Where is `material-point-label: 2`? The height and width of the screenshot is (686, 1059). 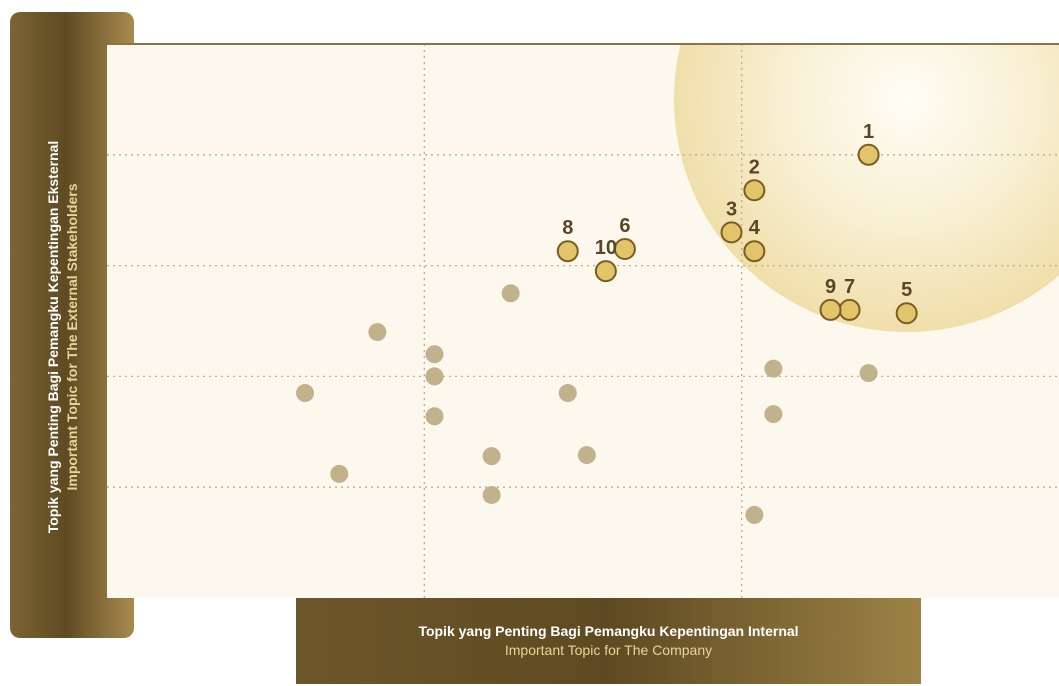 material-point-label: 2 is located at coordinates (754, 167).